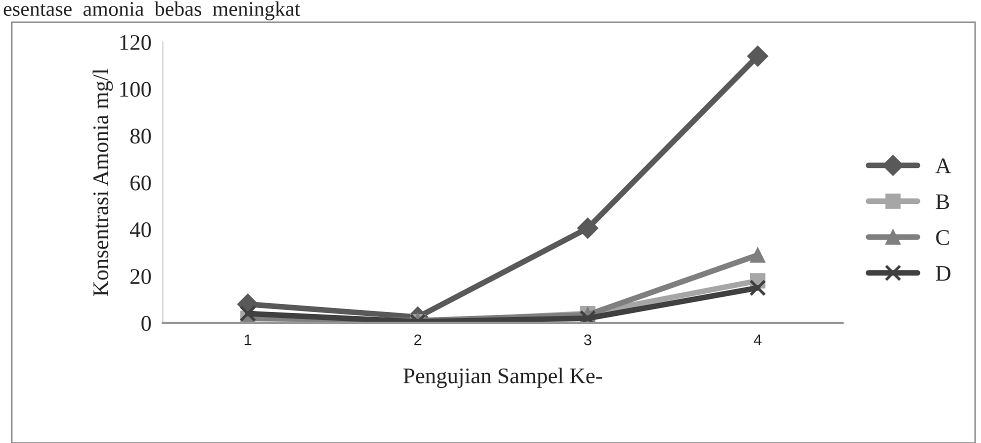 The width and height of the screenshot is (981, 443). Describe the element at coordinates (943, 273) in the screenshot. I see `legend-label: D` at that location.